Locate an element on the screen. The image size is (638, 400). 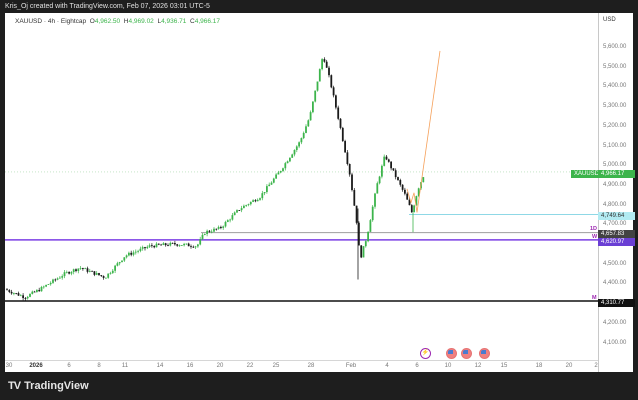
price-label: 5,300.00 is located at coordinates (615, 106).